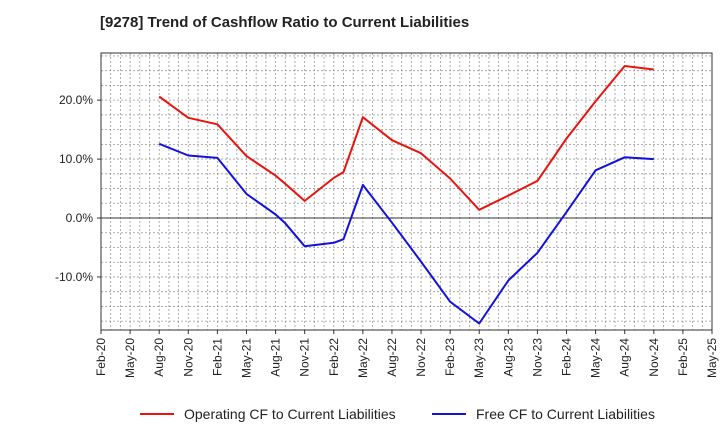 This screenshot has width=720, height=440. What do you see at coordinates (101, 357) in the screenshot?
I see `x-tick-label: Feb-20` at bounding box center [101, 357].